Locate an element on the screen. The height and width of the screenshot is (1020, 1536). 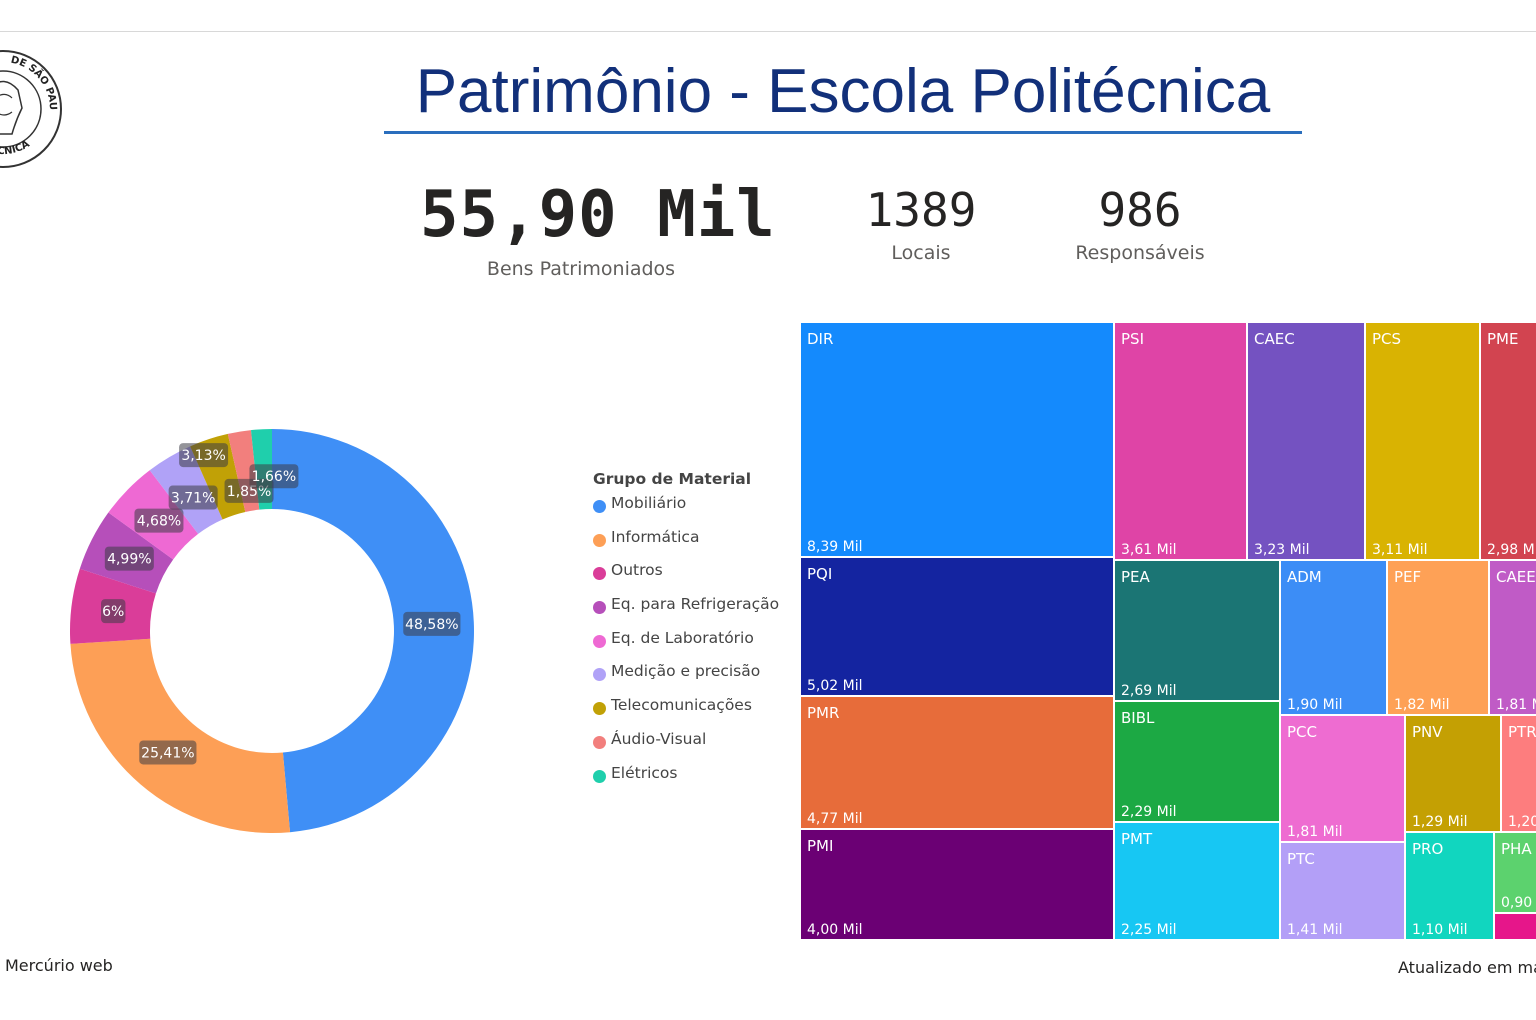
treemap-tile-pmr: PMR 4,77 Mil is located at coordinates (957, 762).